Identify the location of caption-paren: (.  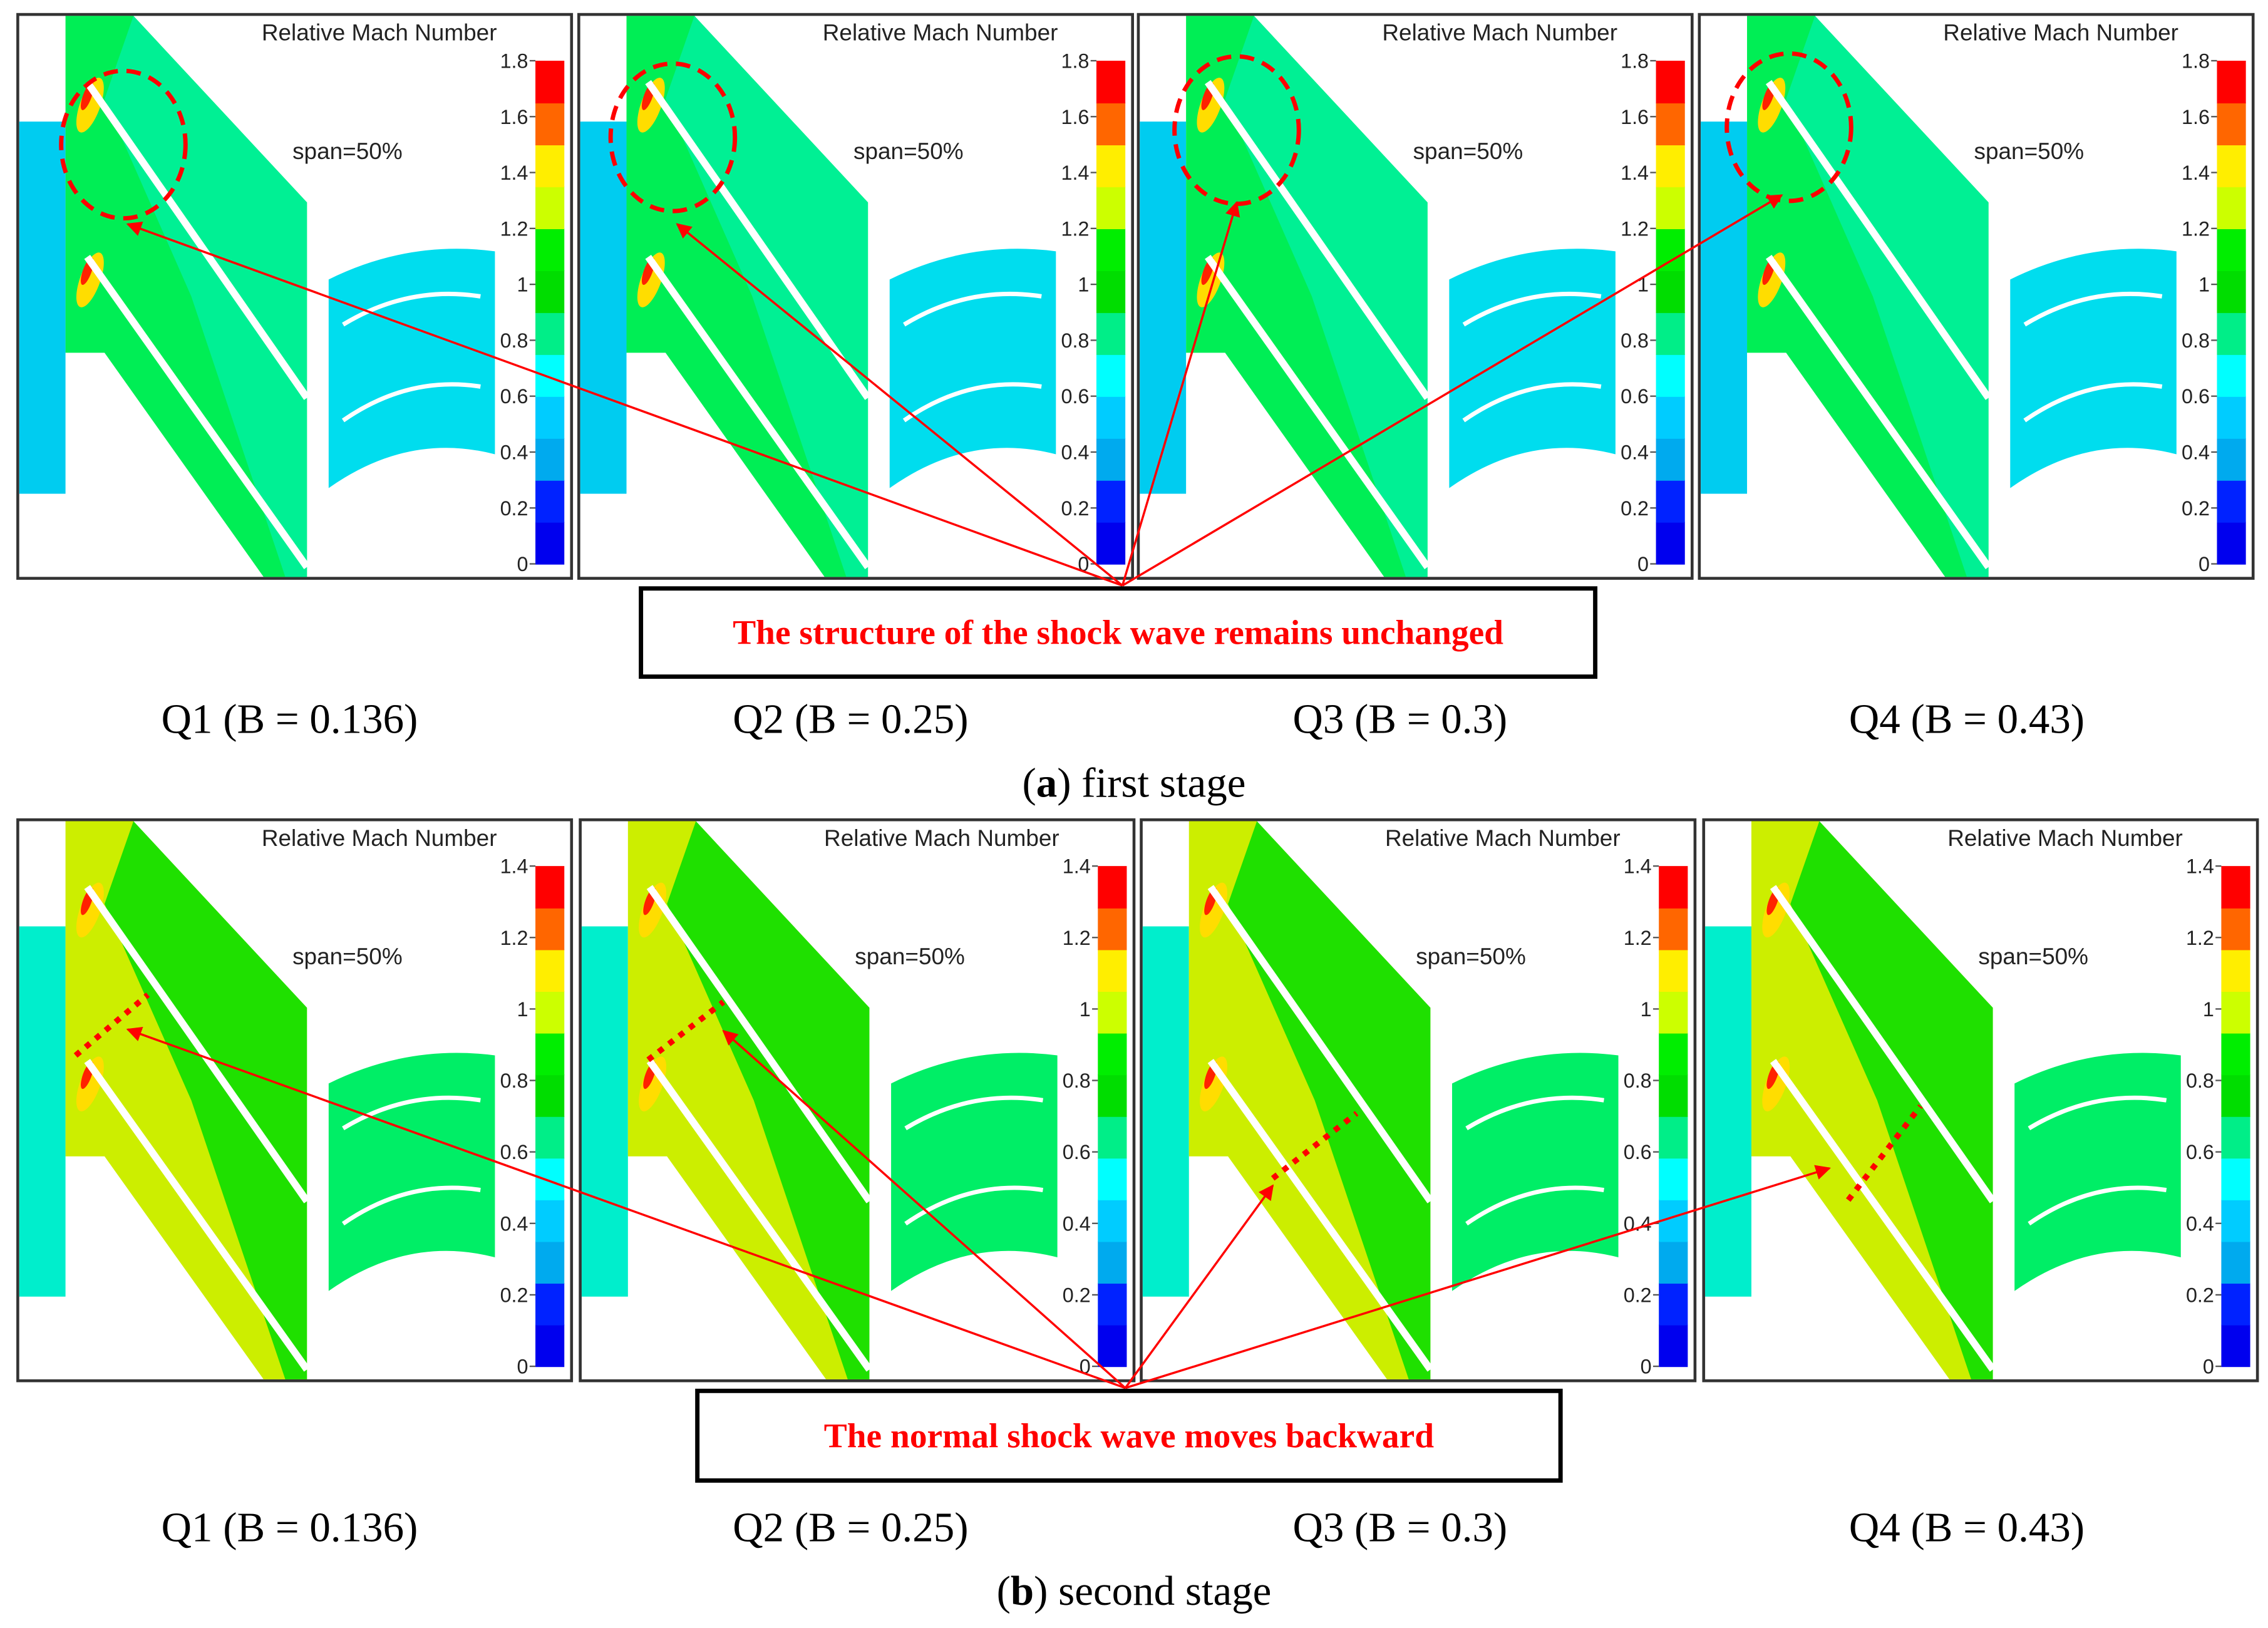
(1004, 1591).